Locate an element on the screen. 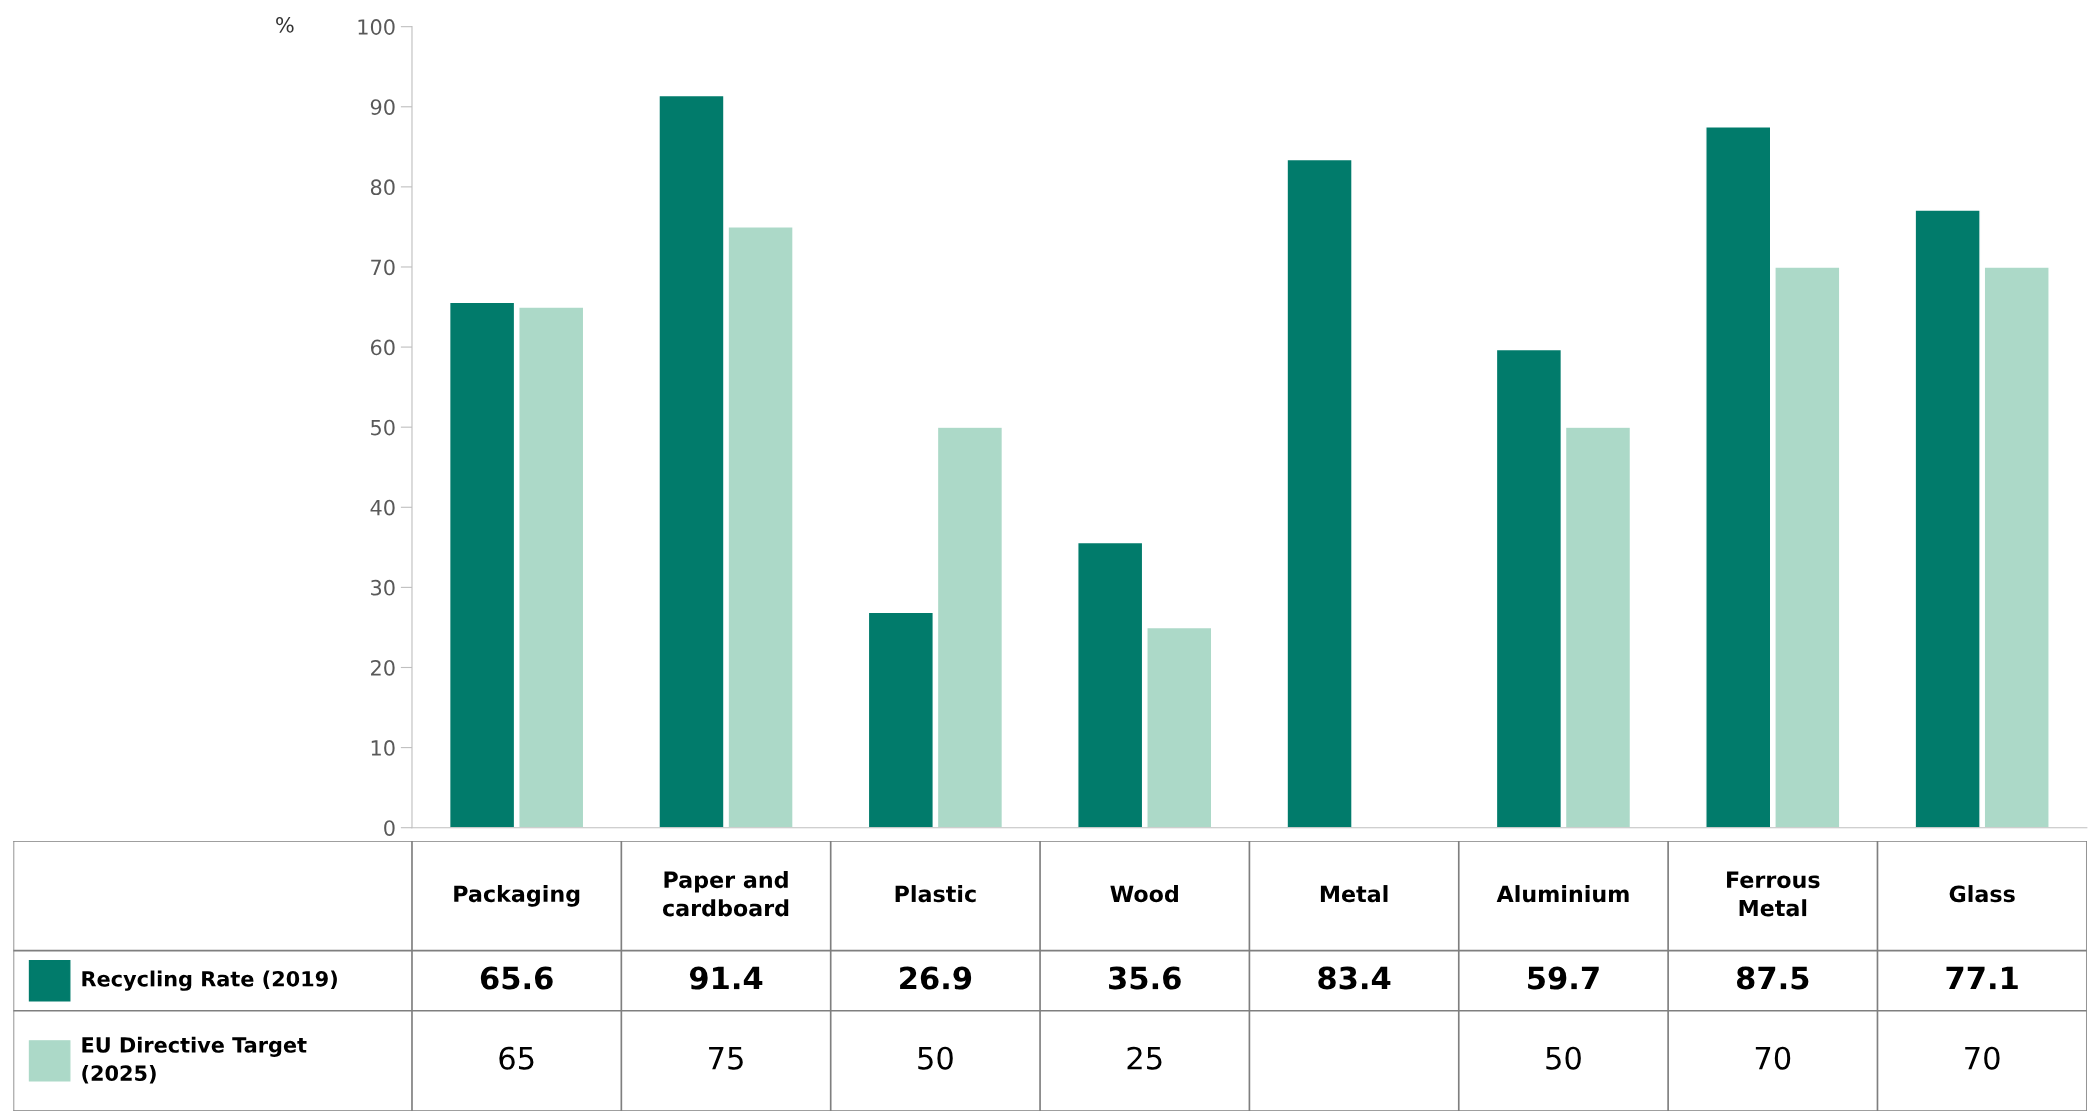  y-axis-title: % is located at coordinates (285, 24).